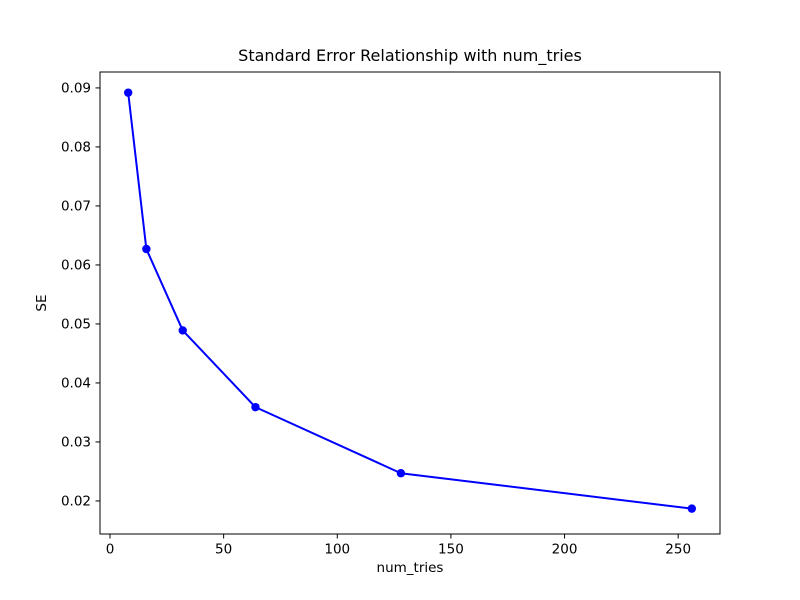  I want to click on x-tick-label: 250, so click(678, 550).